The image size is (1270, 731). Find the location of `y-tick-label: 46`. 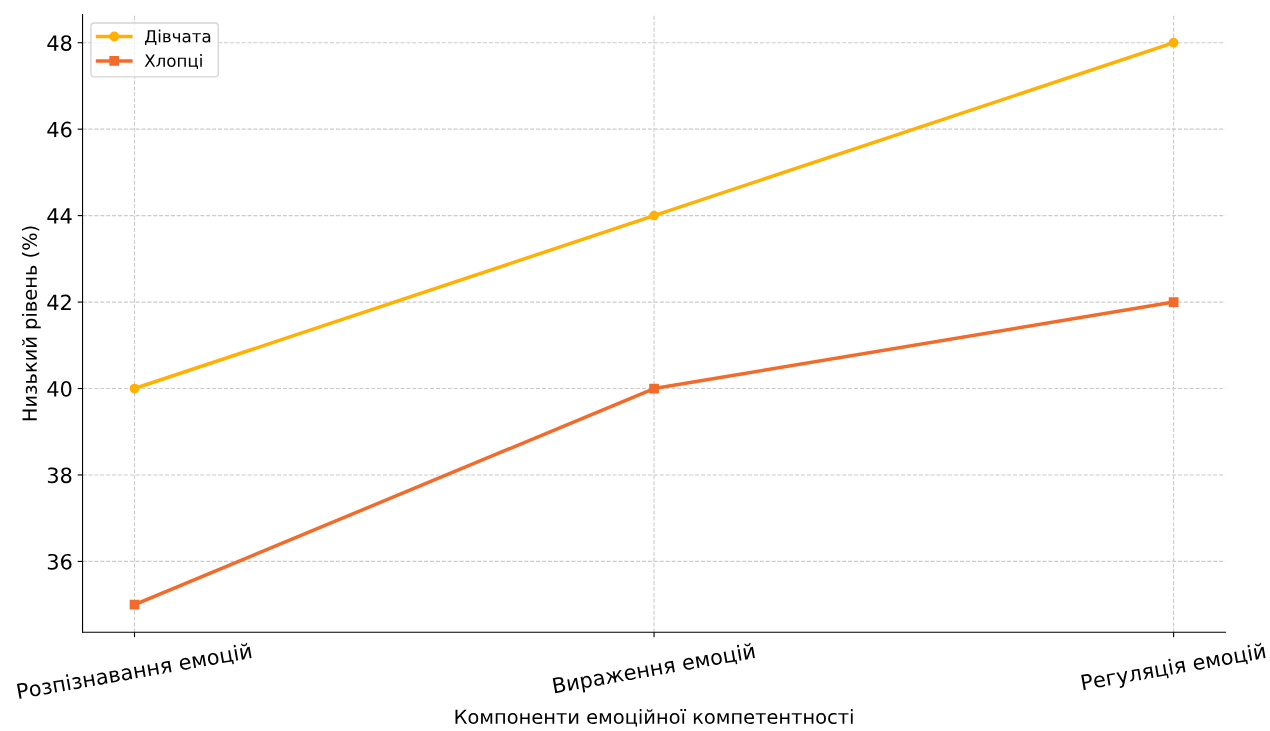

y-tick-label: 46 is located at coordinates (59, 129).